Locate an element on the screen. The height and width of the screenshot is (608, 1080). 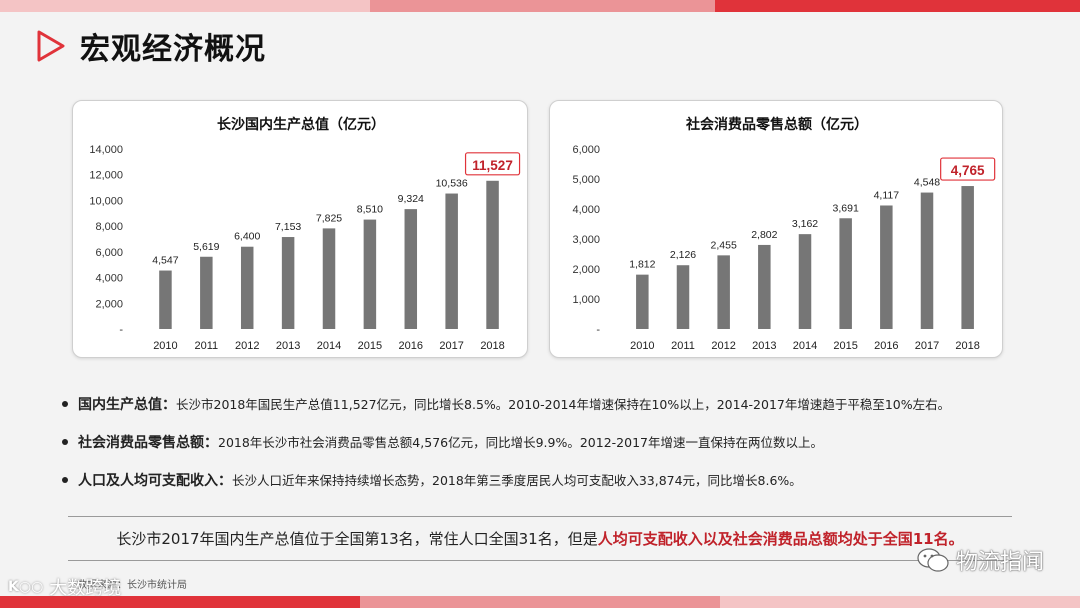
play-triangle-icon is located at coordinates (51, 46).